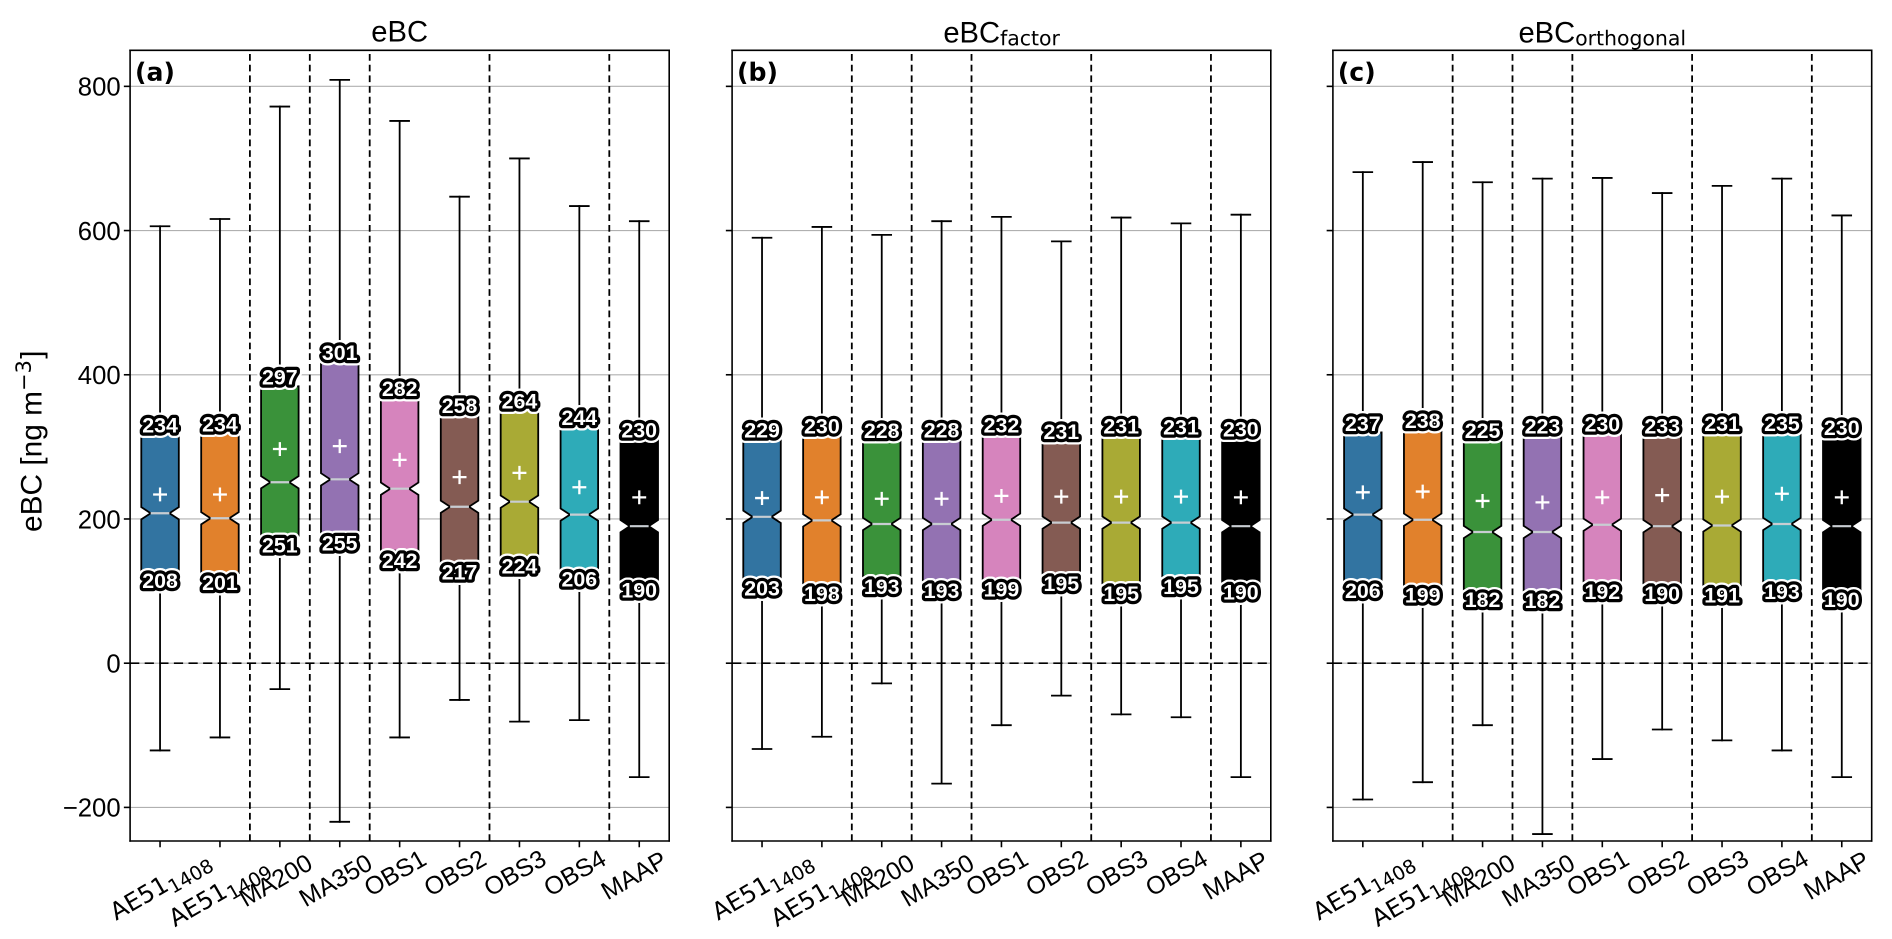 The width and height of the screenshot is (1892, 939). What do you see at coordinates (400, 389) in the screenshot?
I see `svg-text: 282` at bounding box center [400, 389].